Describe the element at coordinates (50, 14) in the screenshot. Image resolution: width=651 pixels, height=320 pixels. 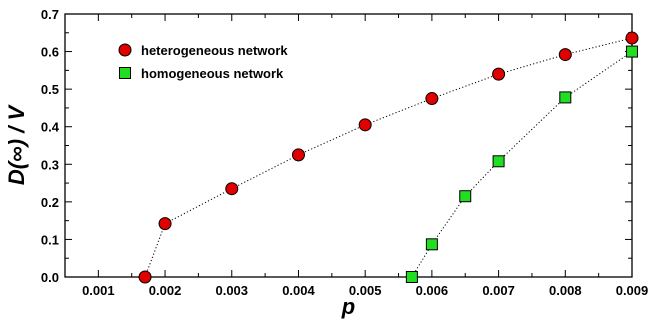
I see `y-tick-label: 0.7` at that location.